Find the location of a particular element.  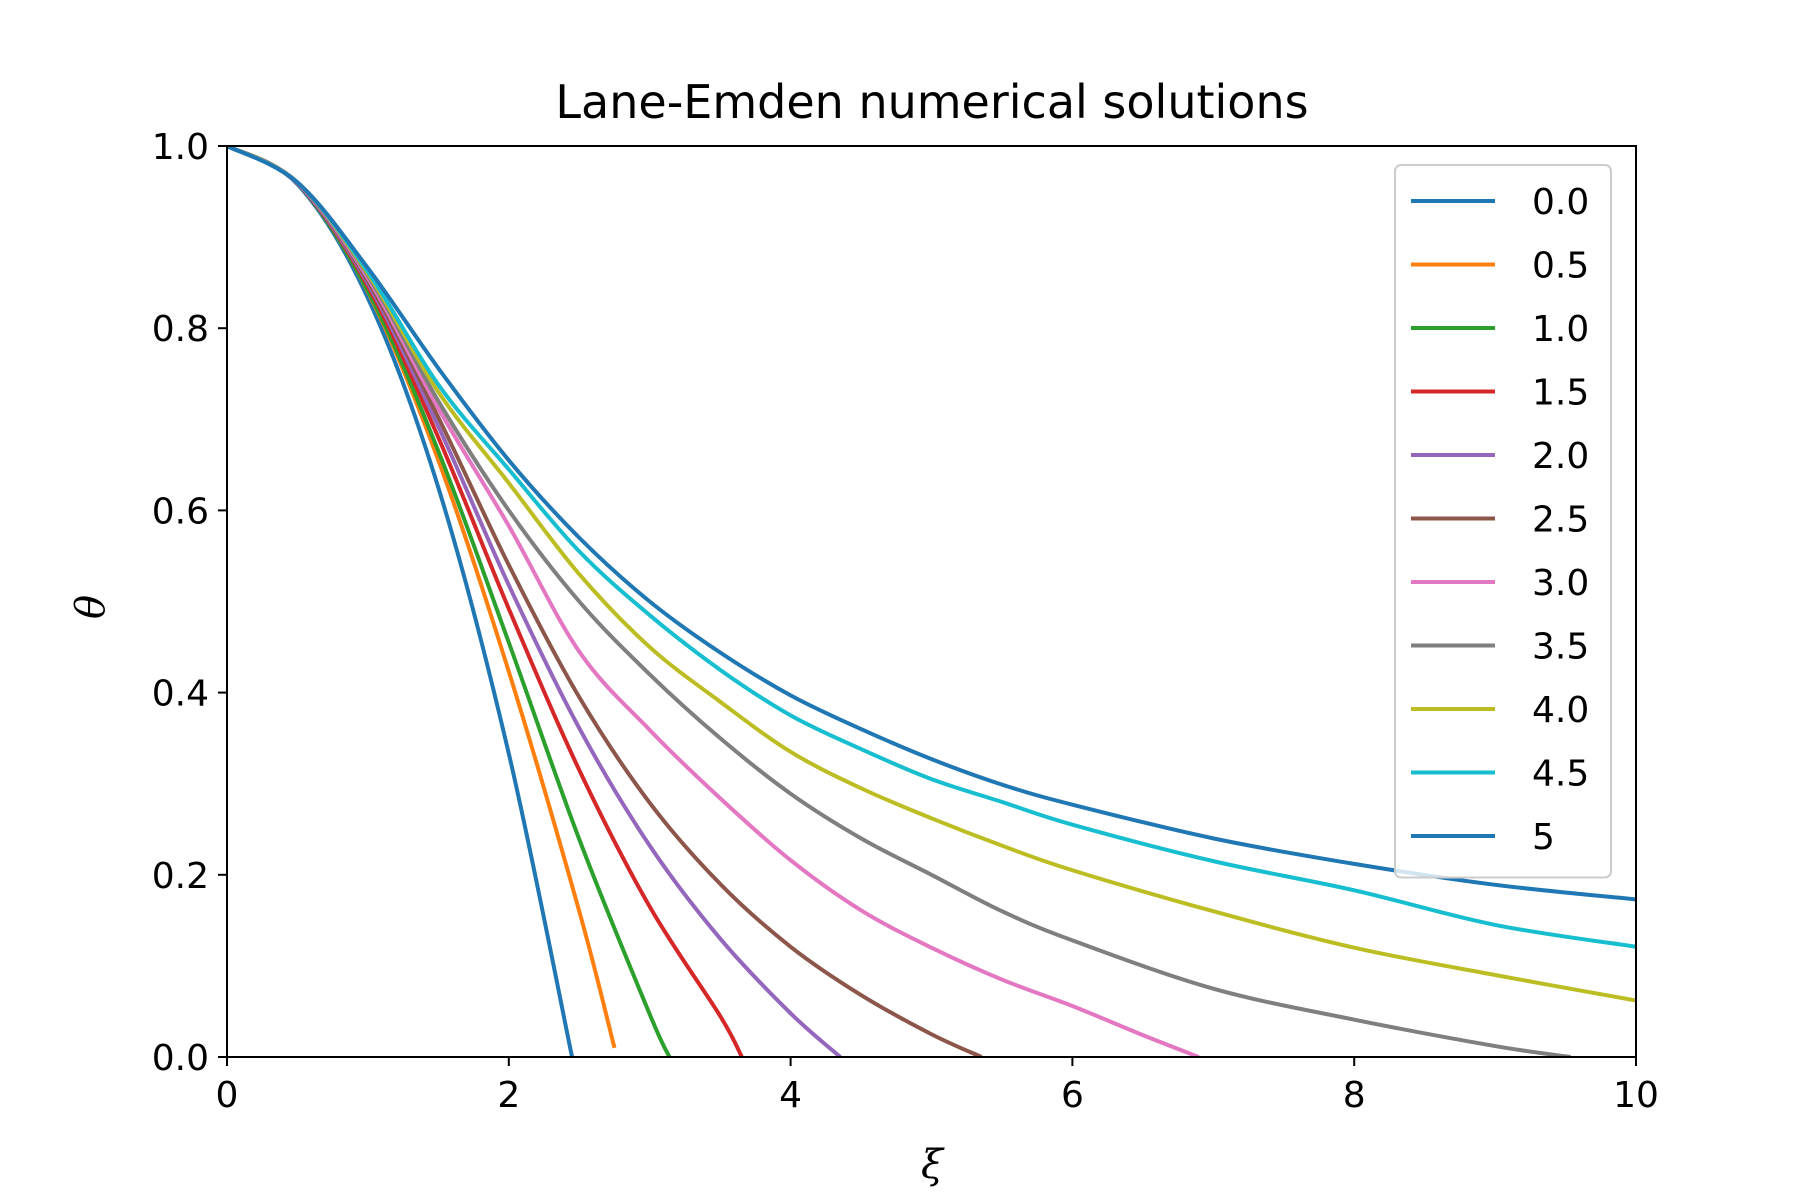

y-tick-label: 0.6 is located at coordinates (180, 511).